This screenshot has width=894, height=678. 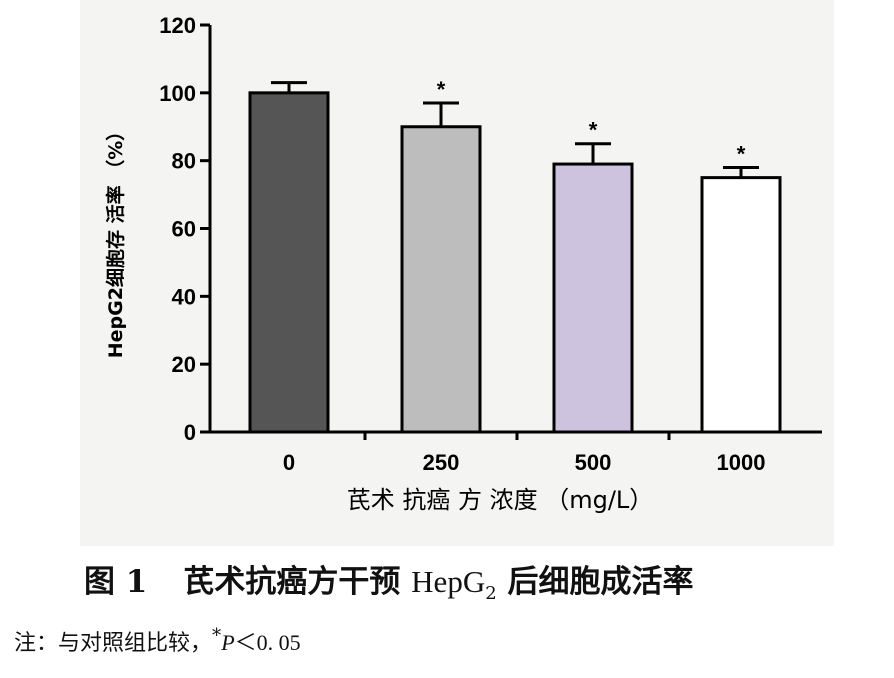 I want to click on y-tick-label: 40, so click(x=184, y=296).